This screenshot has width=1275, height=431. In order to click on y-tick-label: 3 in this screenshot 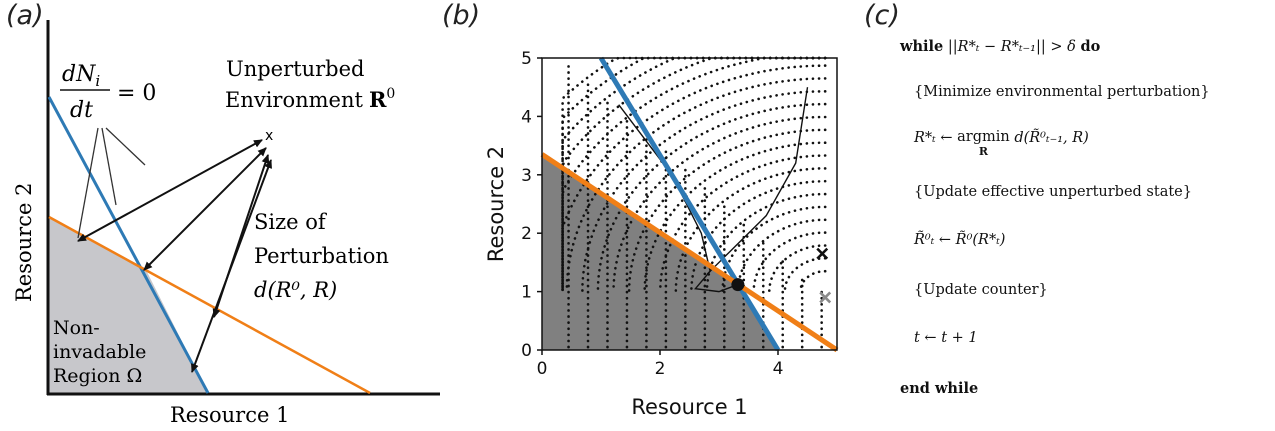, I will do `click(526, 176)`.